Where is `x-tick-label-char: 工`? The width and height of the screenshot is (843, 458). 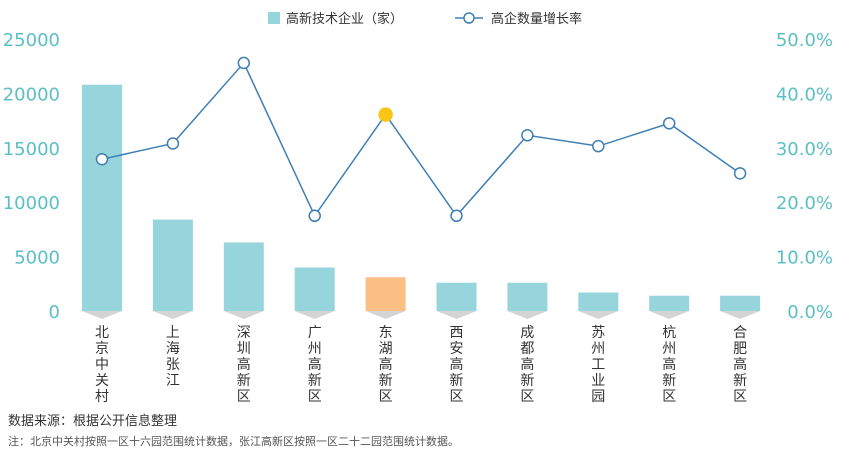
x-tick-label-char: 工 is located at coordinates (598, 365).